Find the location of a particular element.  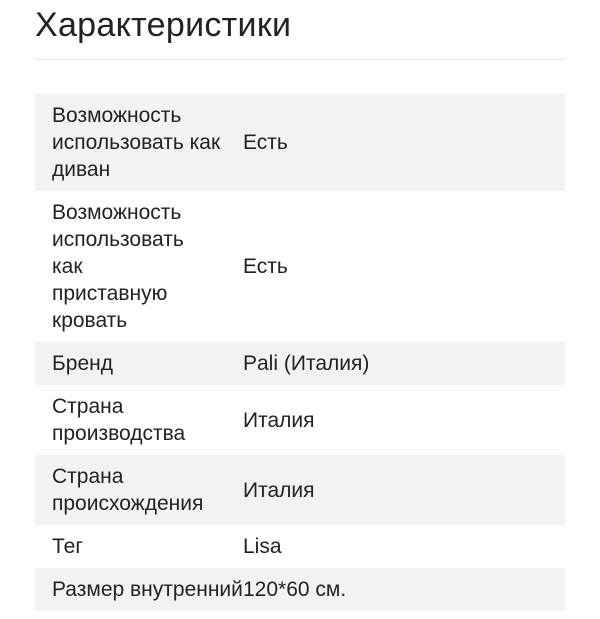

divider is located at coordinates (300, 59).